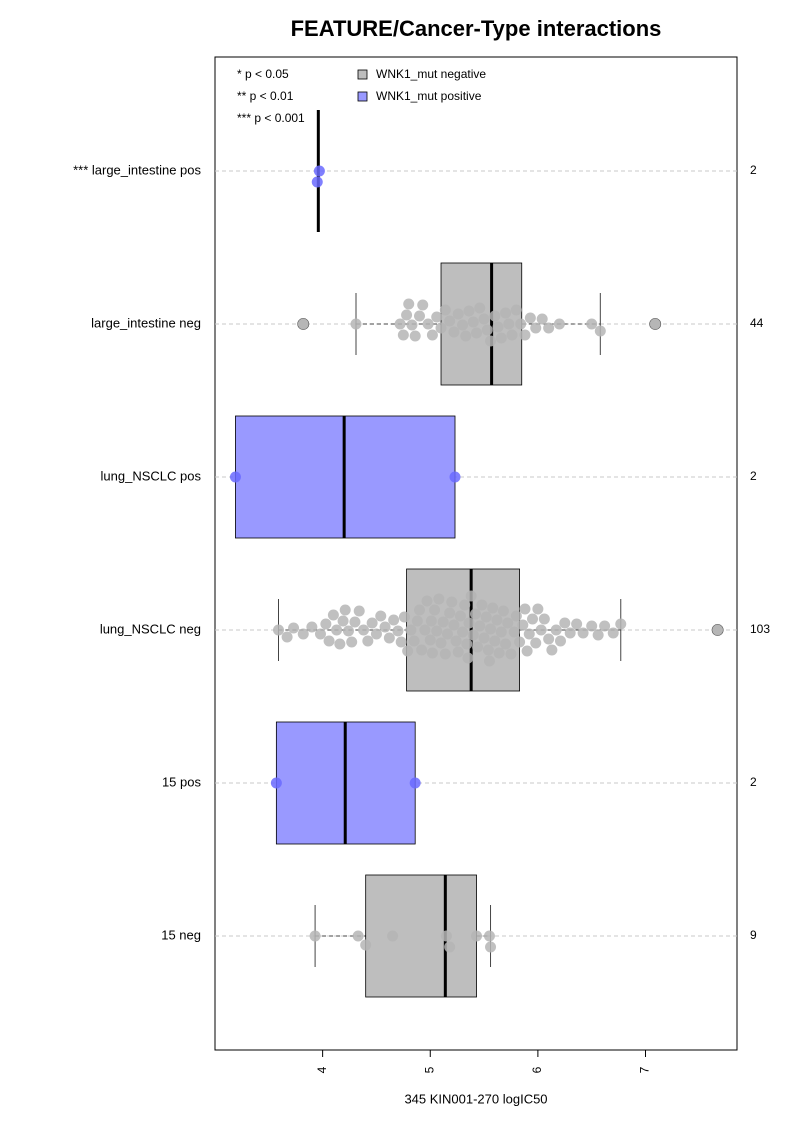 This screenshot has width=793, height=1122. Describe the element at coordinates (182, 781) in the screenshot. I see `y-tick-label: 15 pos` at that location.